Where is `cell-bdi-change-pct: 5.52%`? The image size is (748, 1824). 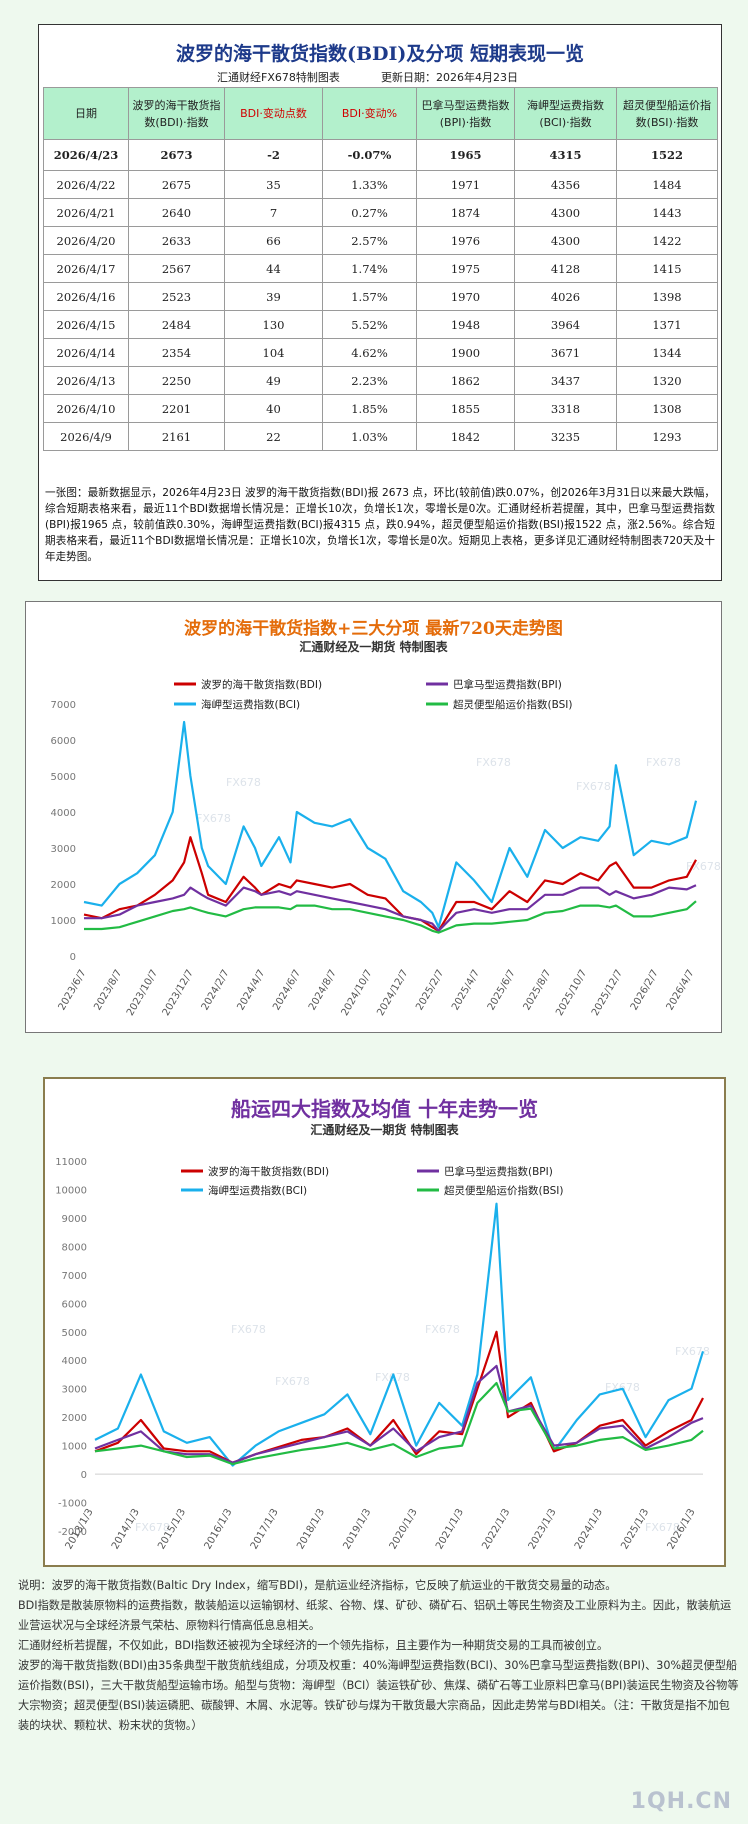 cell-bdi-change-pct: 5.52% is located at coordinates (369, 324).